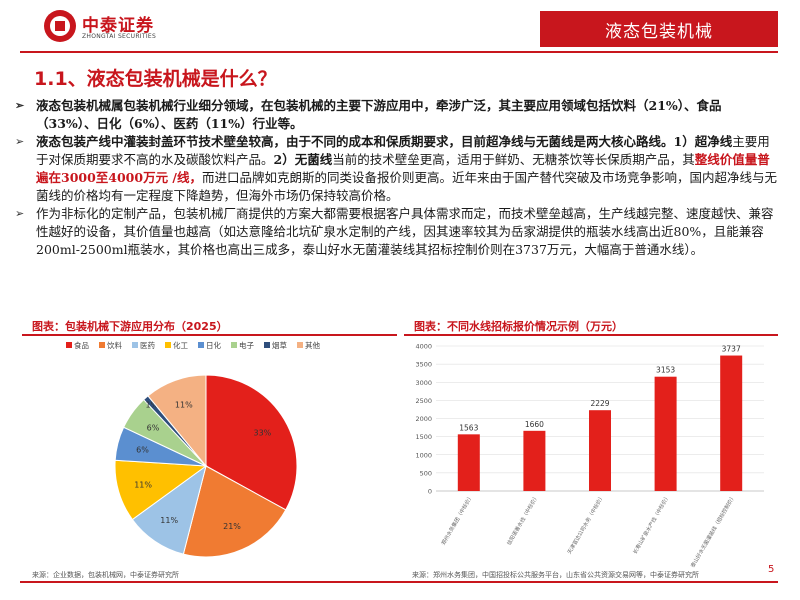  I want to click on legend-entry-4: 日化, so click(209, 345).